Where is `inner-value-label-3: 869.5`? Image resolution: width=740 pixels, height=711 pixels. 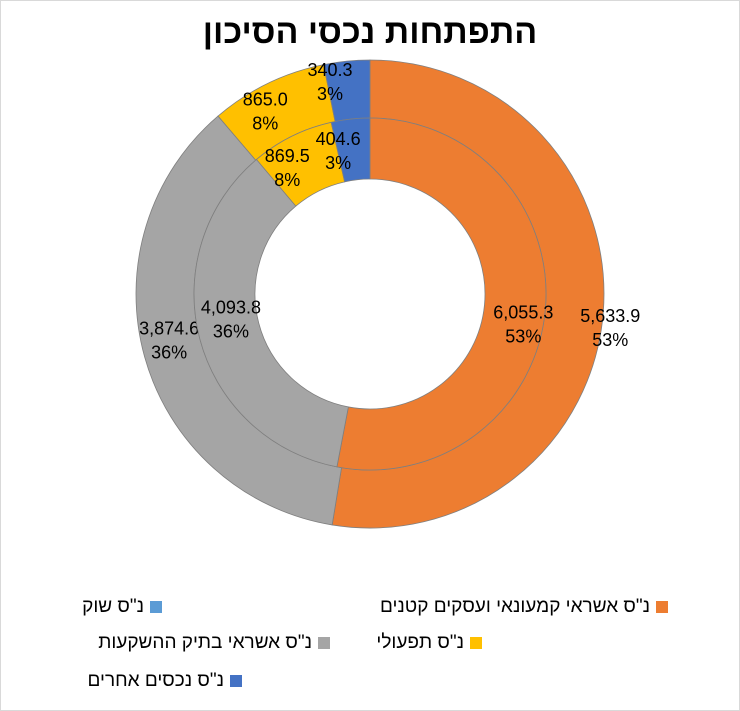
inner-value-label-3: 869.5 is located at coordinates (287, 156).